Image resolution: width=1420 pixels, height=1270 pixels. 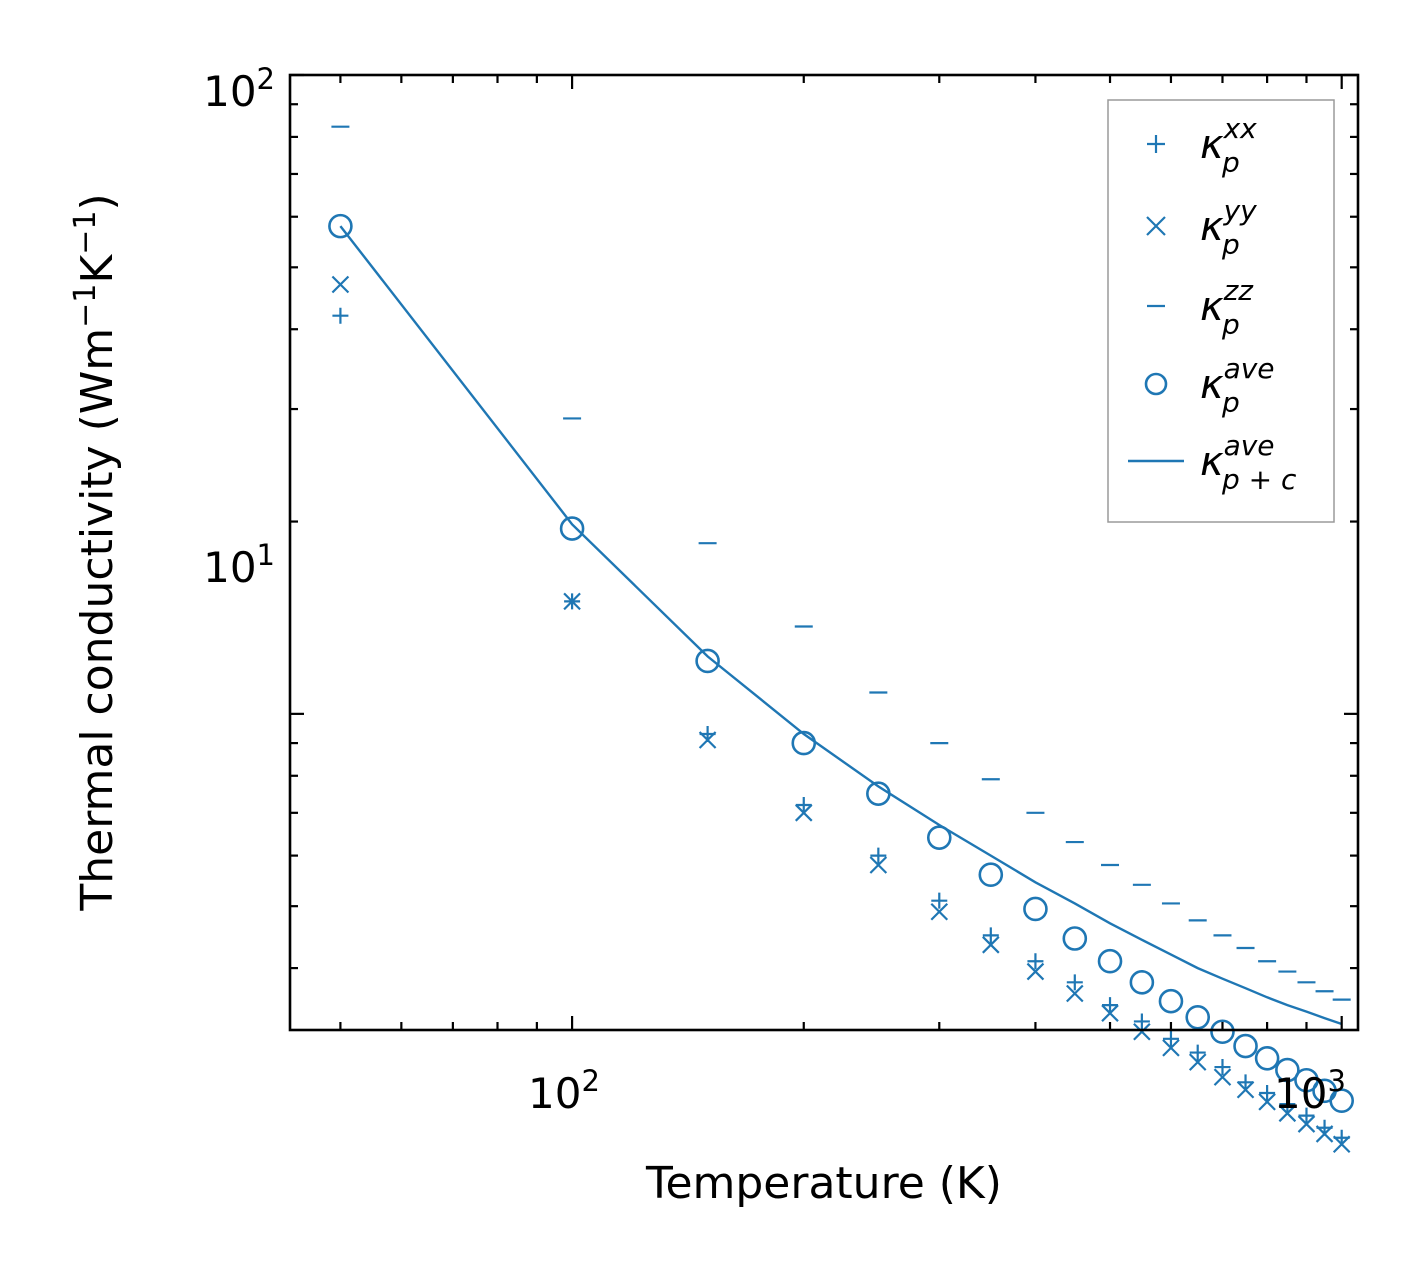 I want to click on legend-entry-zz: κzz p, so click(x=1200, y=307).